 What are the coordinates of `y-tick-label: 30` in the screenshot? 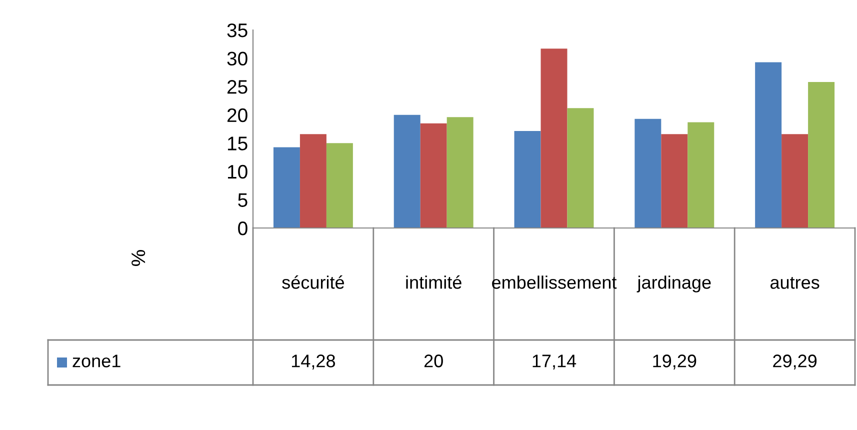 It's located at (237, 59).